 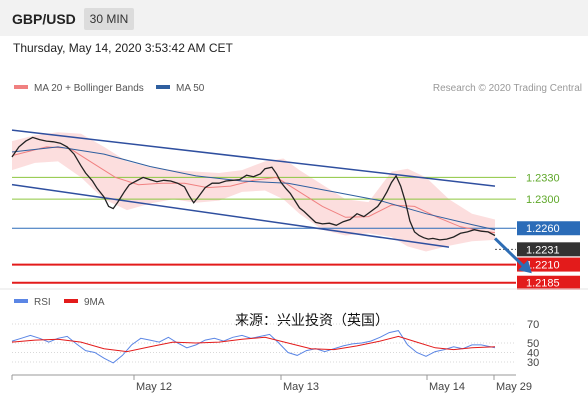 I want to click on level-tag-1.2185, so click(x=548, y=282).